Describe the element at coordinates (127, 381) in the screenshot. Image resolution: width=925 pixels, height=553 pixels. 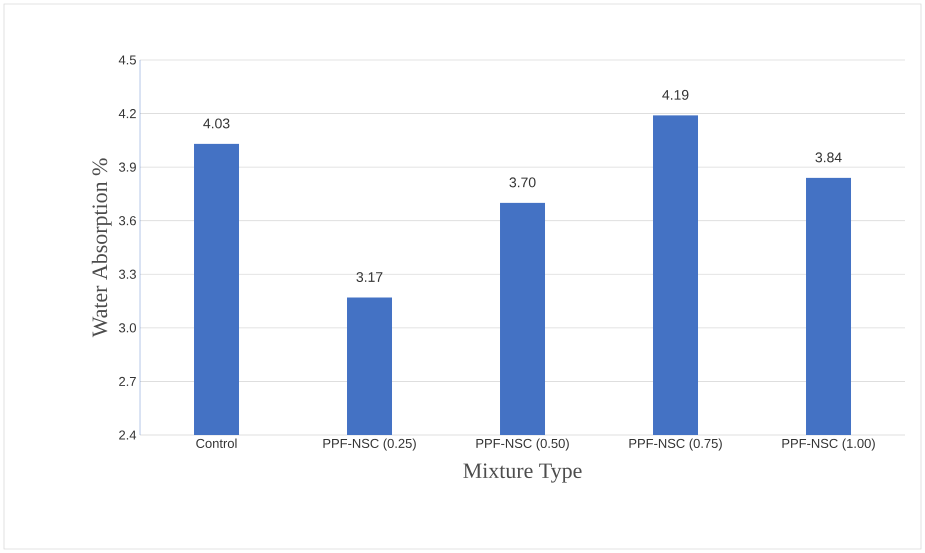
I see `y-tick-label: 2.7` at that location.